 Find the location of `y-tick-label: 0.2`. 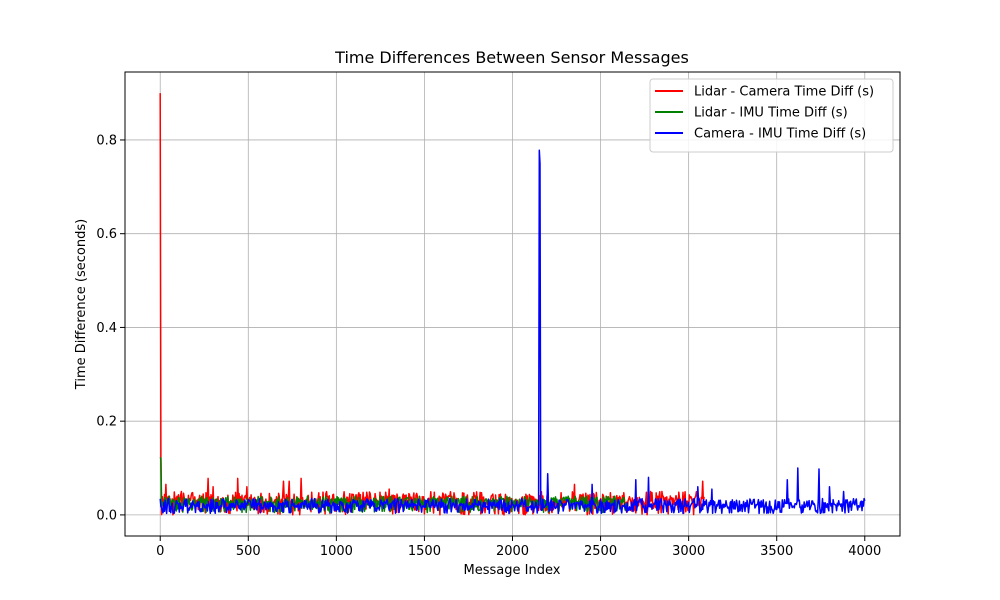

y-tick-label: 0.2 is located at coordinates (106, 422).